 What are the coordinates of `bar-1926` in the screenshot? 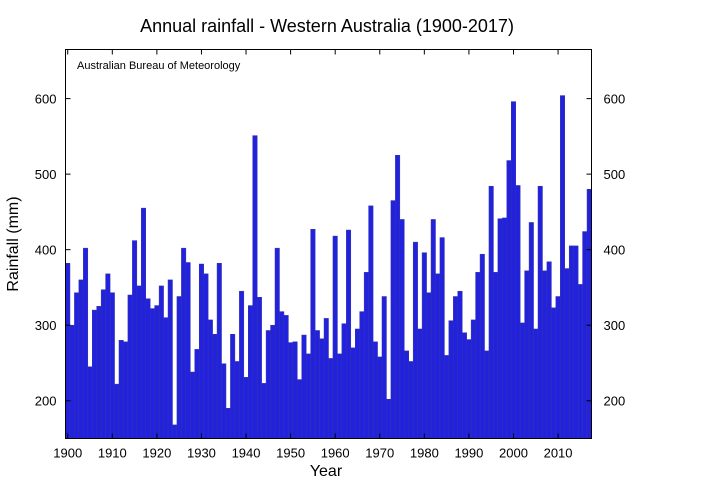 It's located at (184, 343).